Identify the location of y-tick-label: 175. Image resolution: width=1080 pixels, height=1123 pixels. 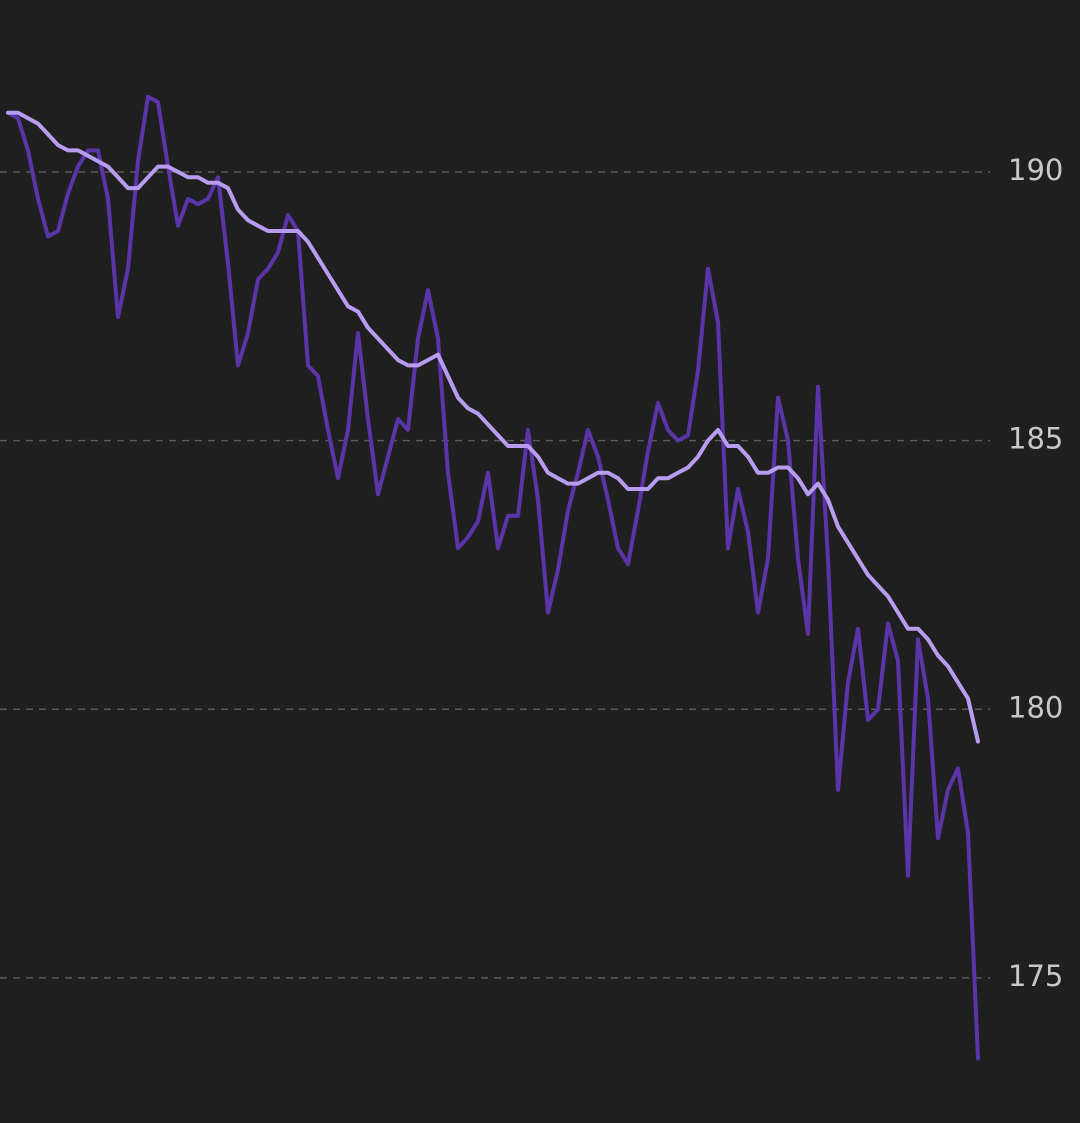
(1035, 976).